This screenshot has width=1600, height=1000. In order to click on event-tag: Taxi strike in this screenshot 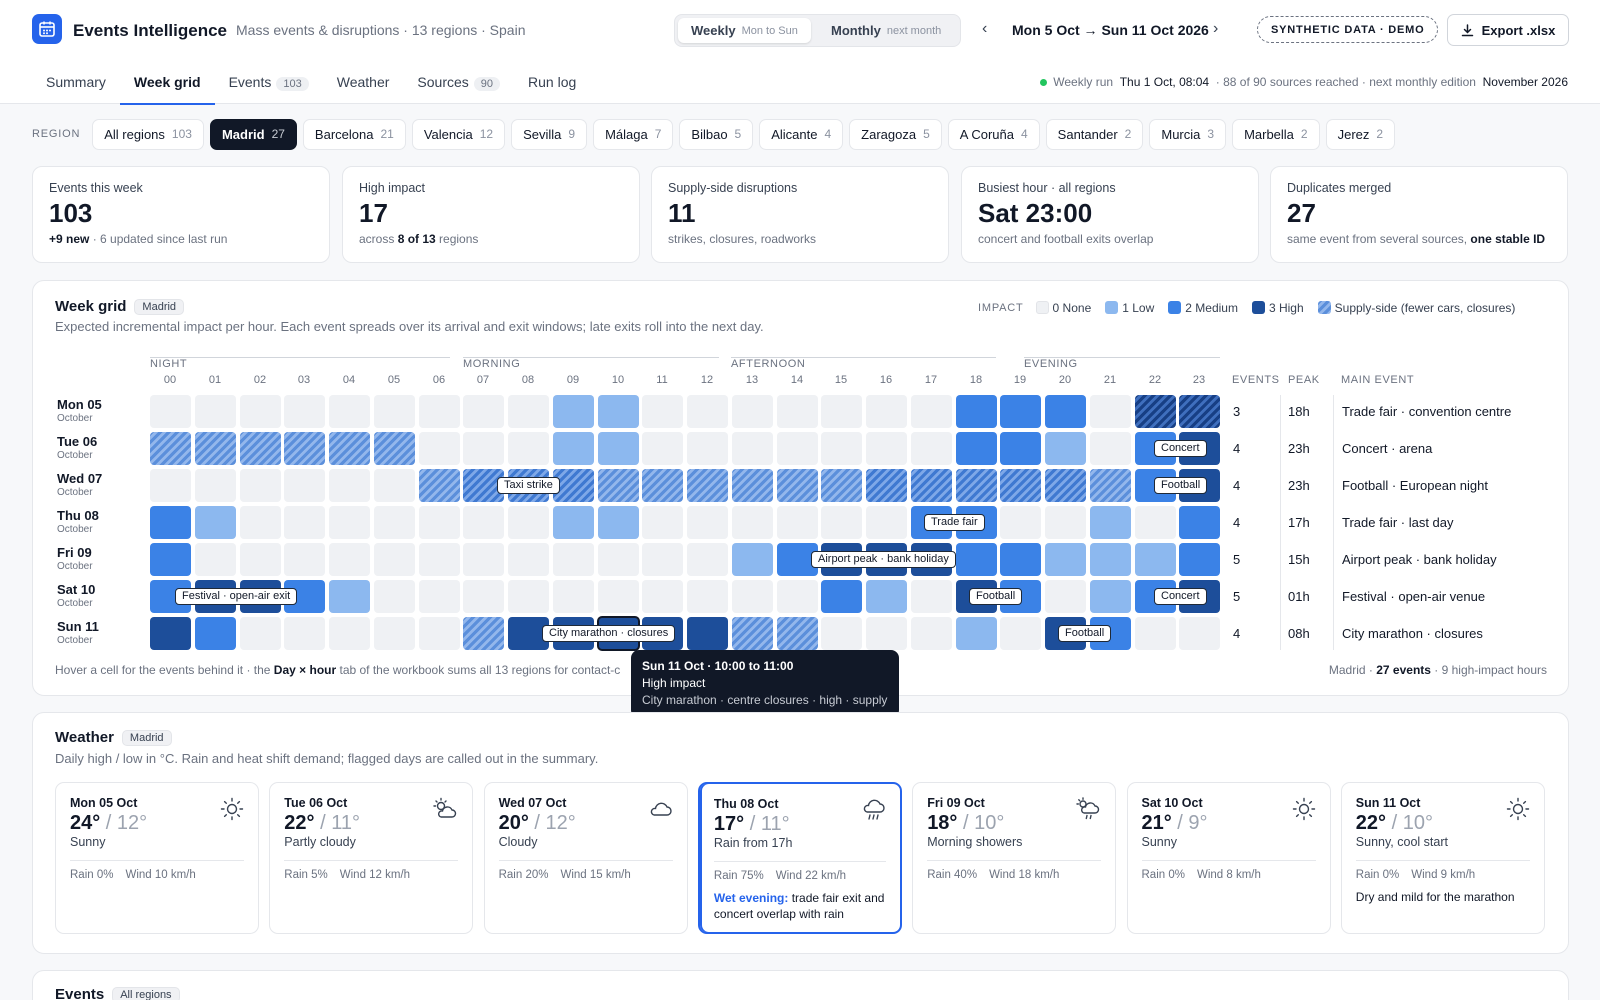, I will do `click(528, 485)`.